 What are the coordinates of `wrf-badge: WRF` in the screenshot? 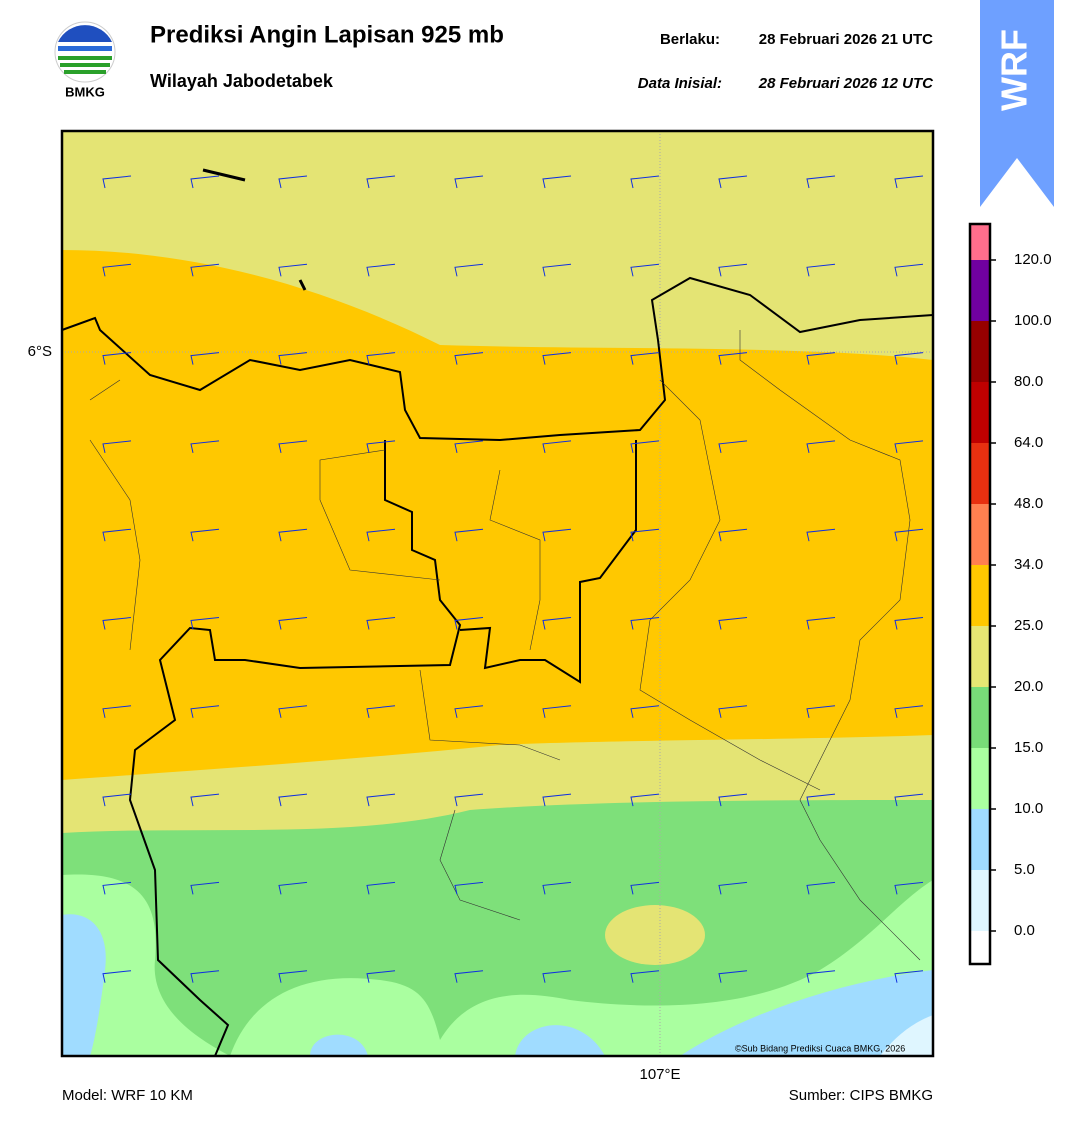 It's located at (1017, 103).